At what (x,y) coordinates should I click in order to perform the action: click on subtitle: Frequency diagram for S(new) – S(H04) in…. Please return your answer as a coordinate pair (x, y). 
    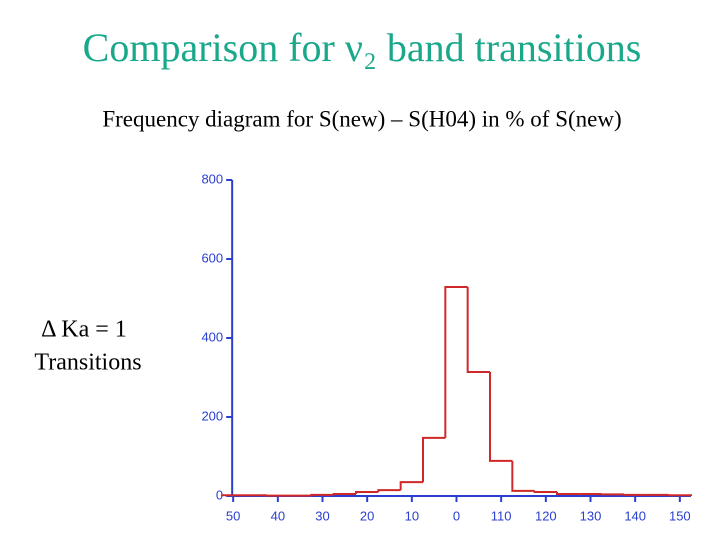
    Looking at the image, I should click on (361, 118).